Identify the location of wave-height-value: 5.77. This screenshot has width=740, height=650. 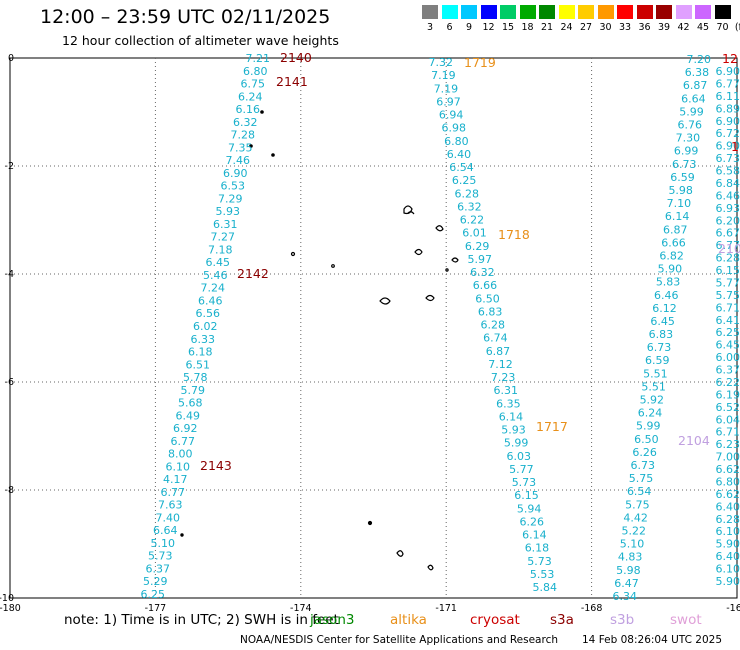
(521, 469).